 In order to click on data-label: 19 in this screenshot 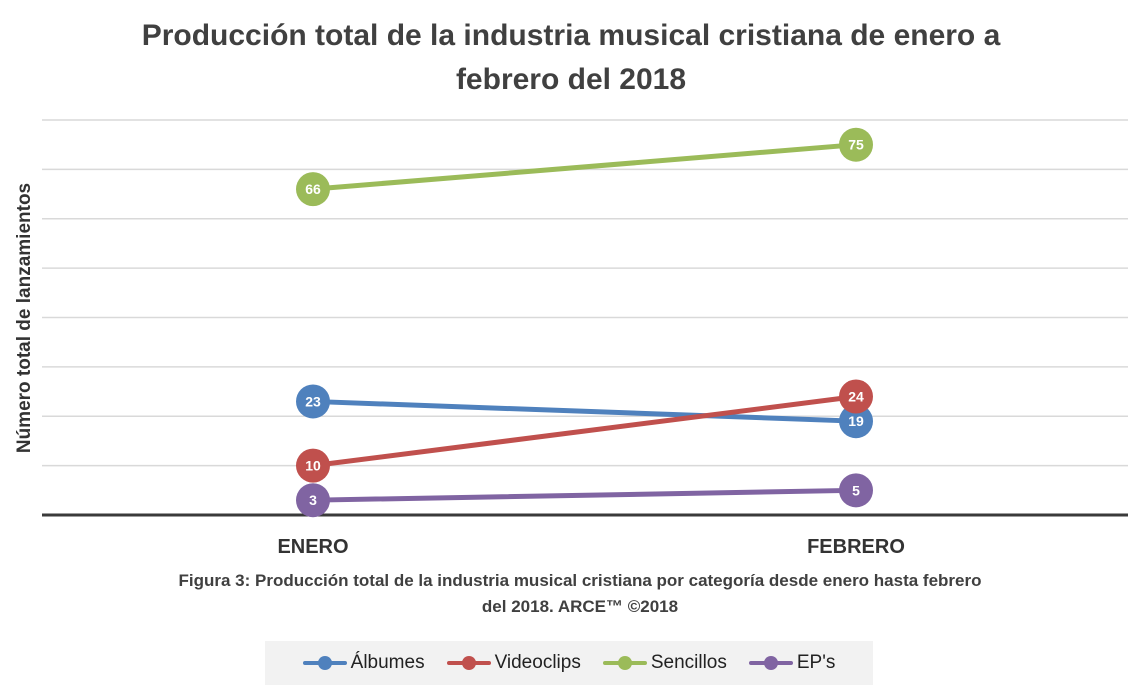, I will do `click(856, 421)`.